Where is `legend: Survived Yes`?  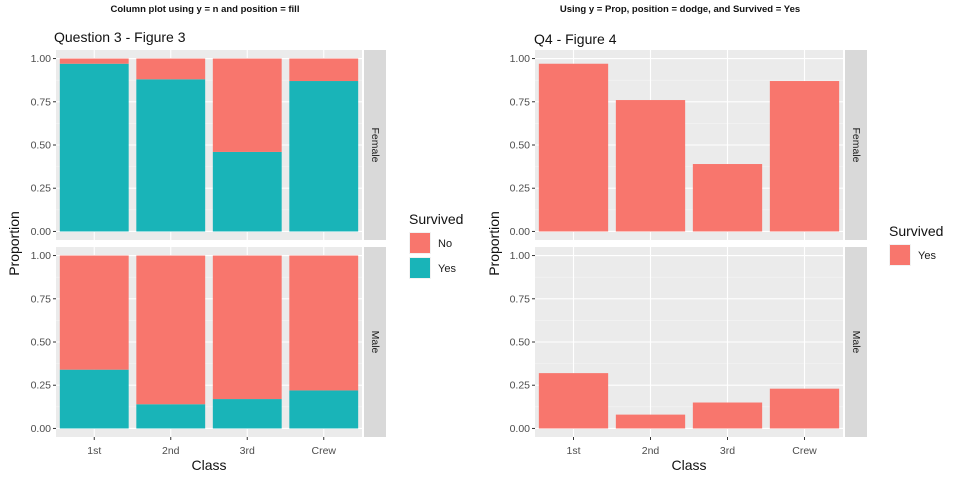
legend: Survived Yes is located at coordinates (916, 244).